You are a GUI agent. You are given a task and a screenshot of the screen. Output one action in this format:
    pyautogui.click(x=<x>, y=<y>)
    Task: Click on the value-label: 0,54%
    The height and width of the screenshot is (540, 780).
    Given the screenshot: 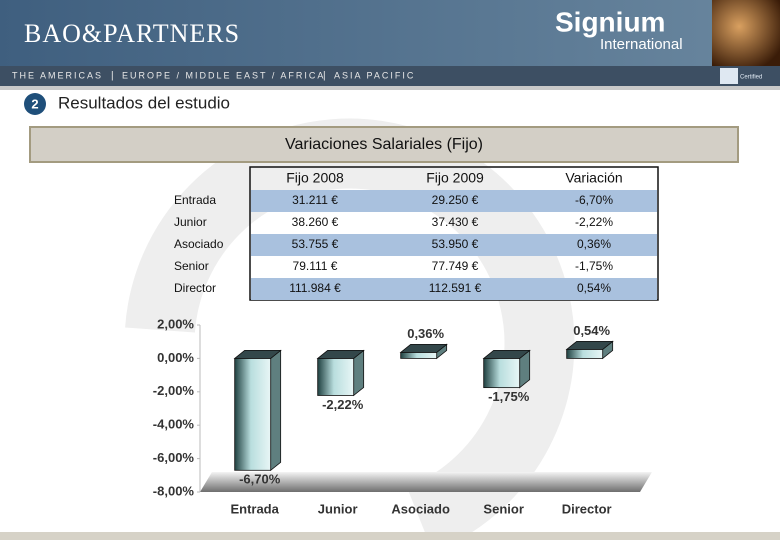 What is the action you would take?
    pyautogui.click(x=591, y=330)
    